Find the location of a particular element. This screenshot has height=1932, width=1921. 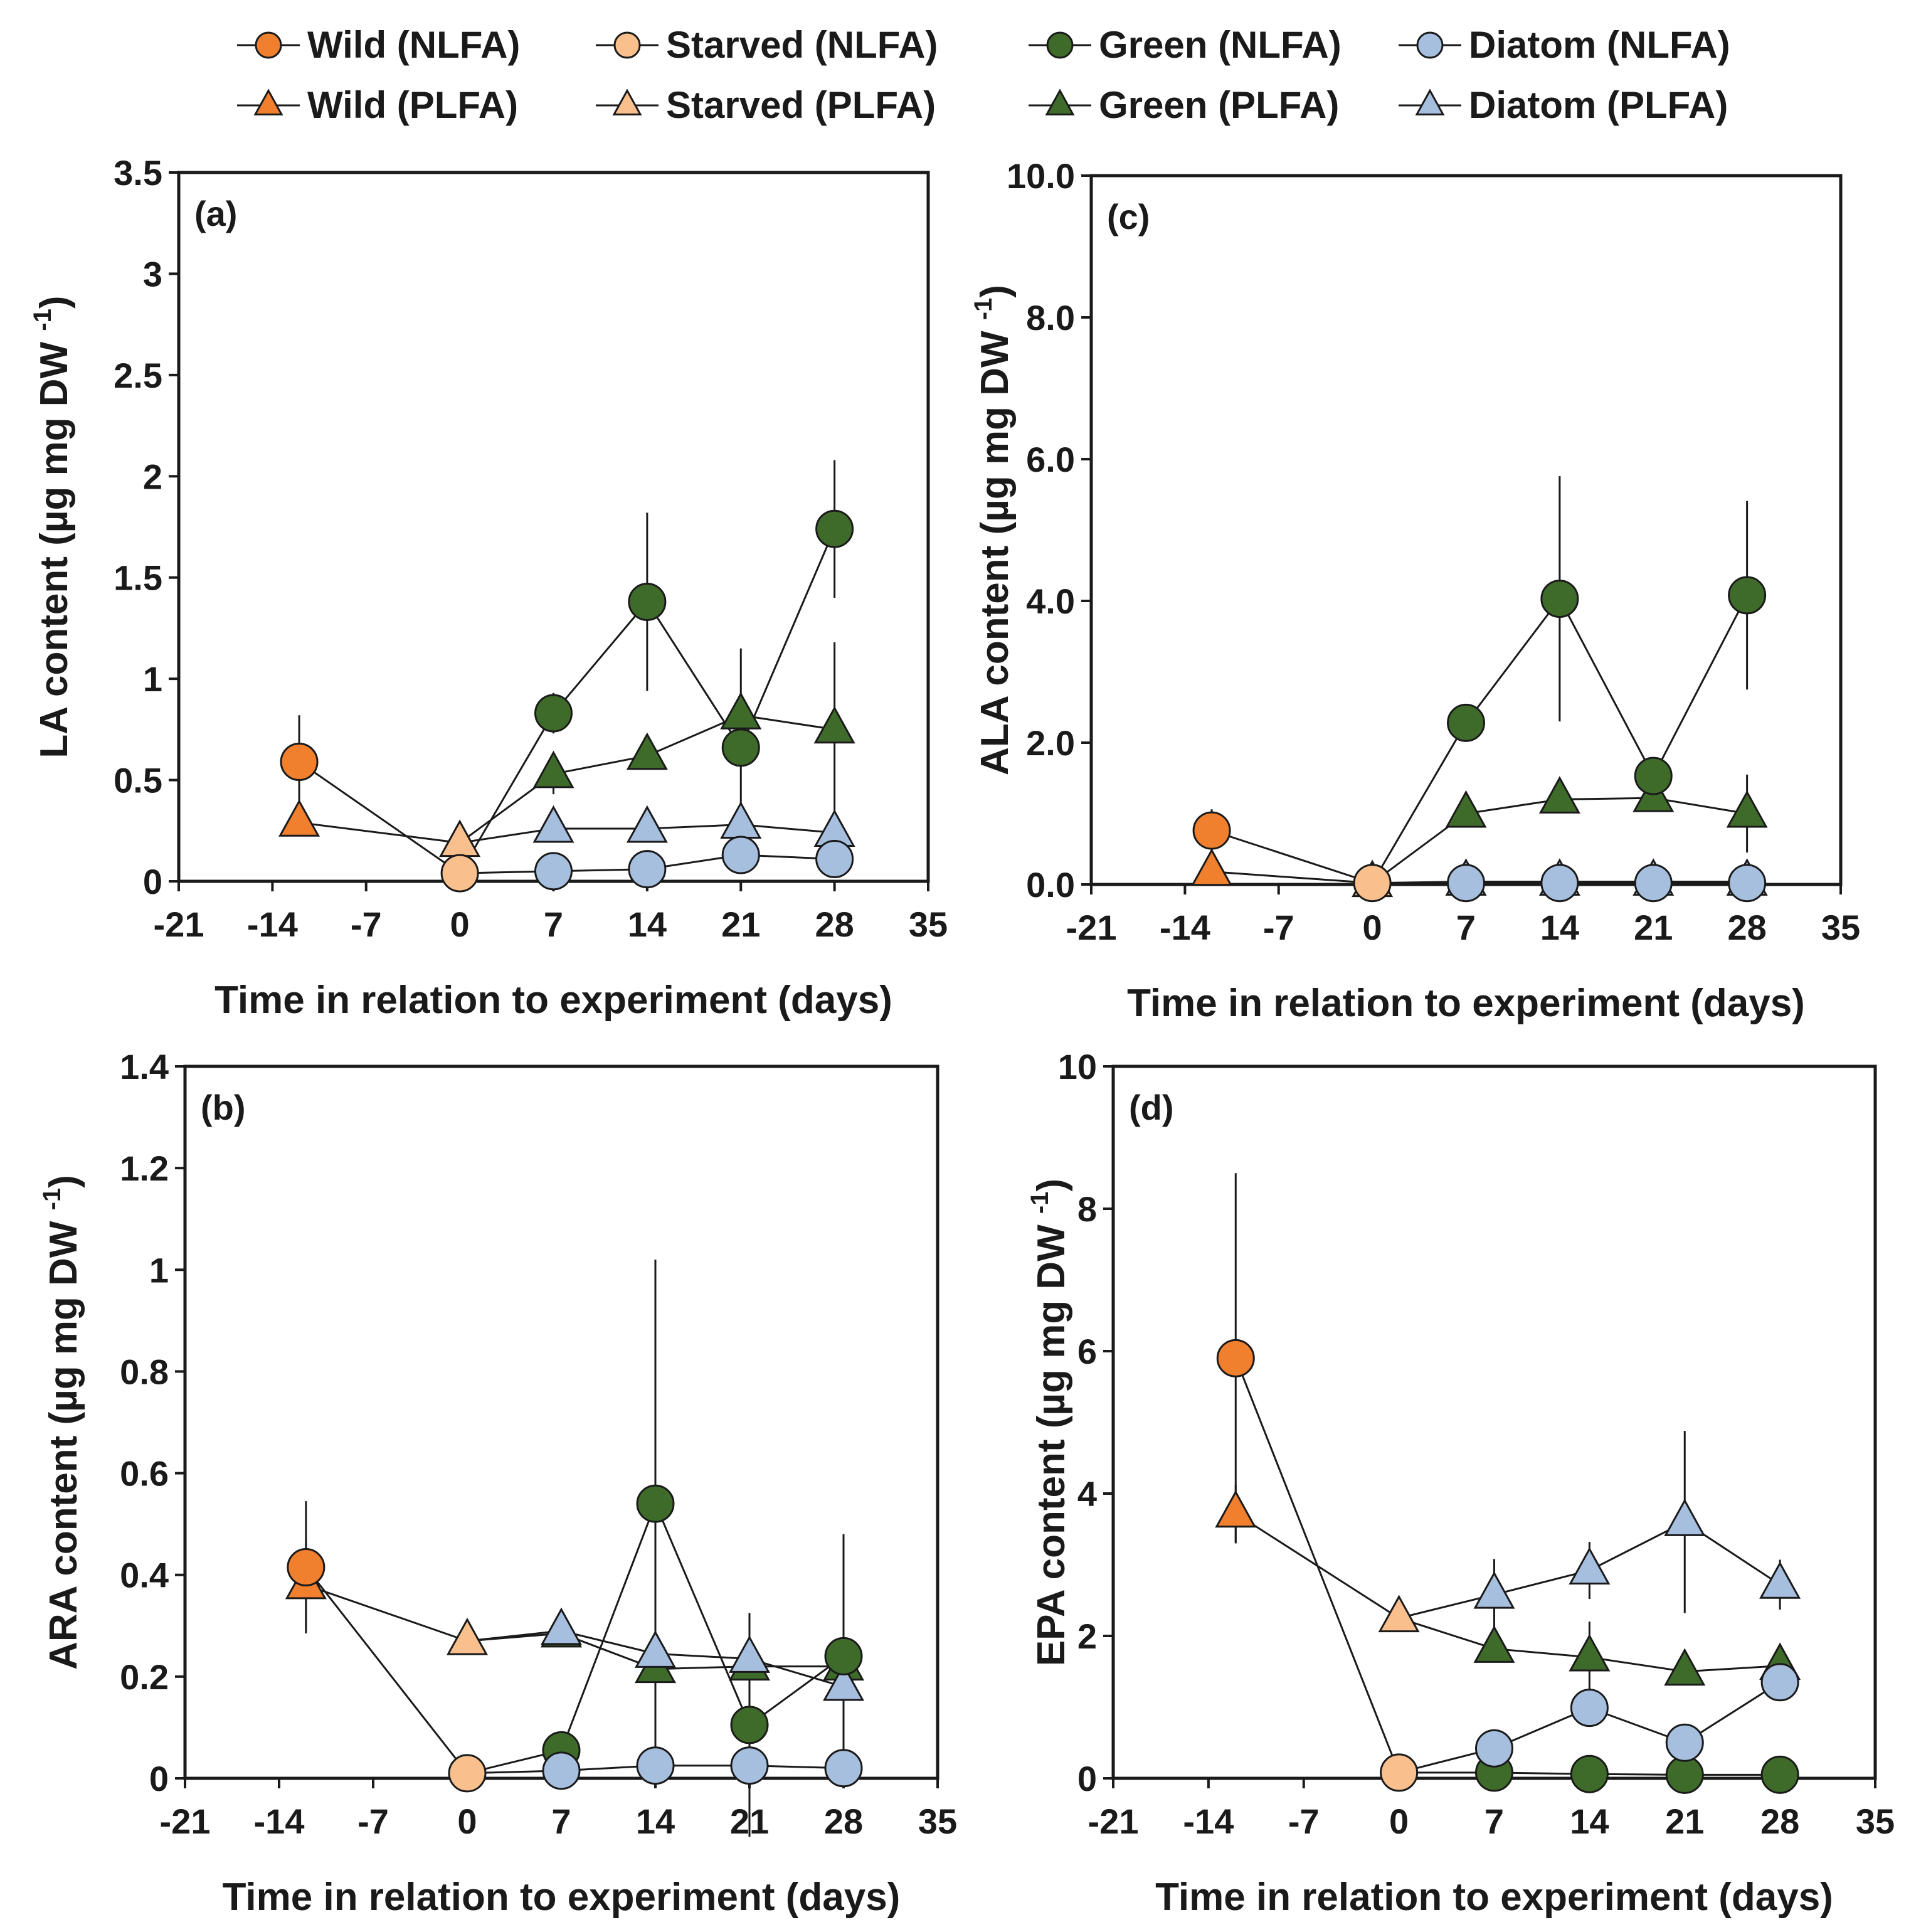

y-tick-label: 2.5 is located at coordinates (138, 376).